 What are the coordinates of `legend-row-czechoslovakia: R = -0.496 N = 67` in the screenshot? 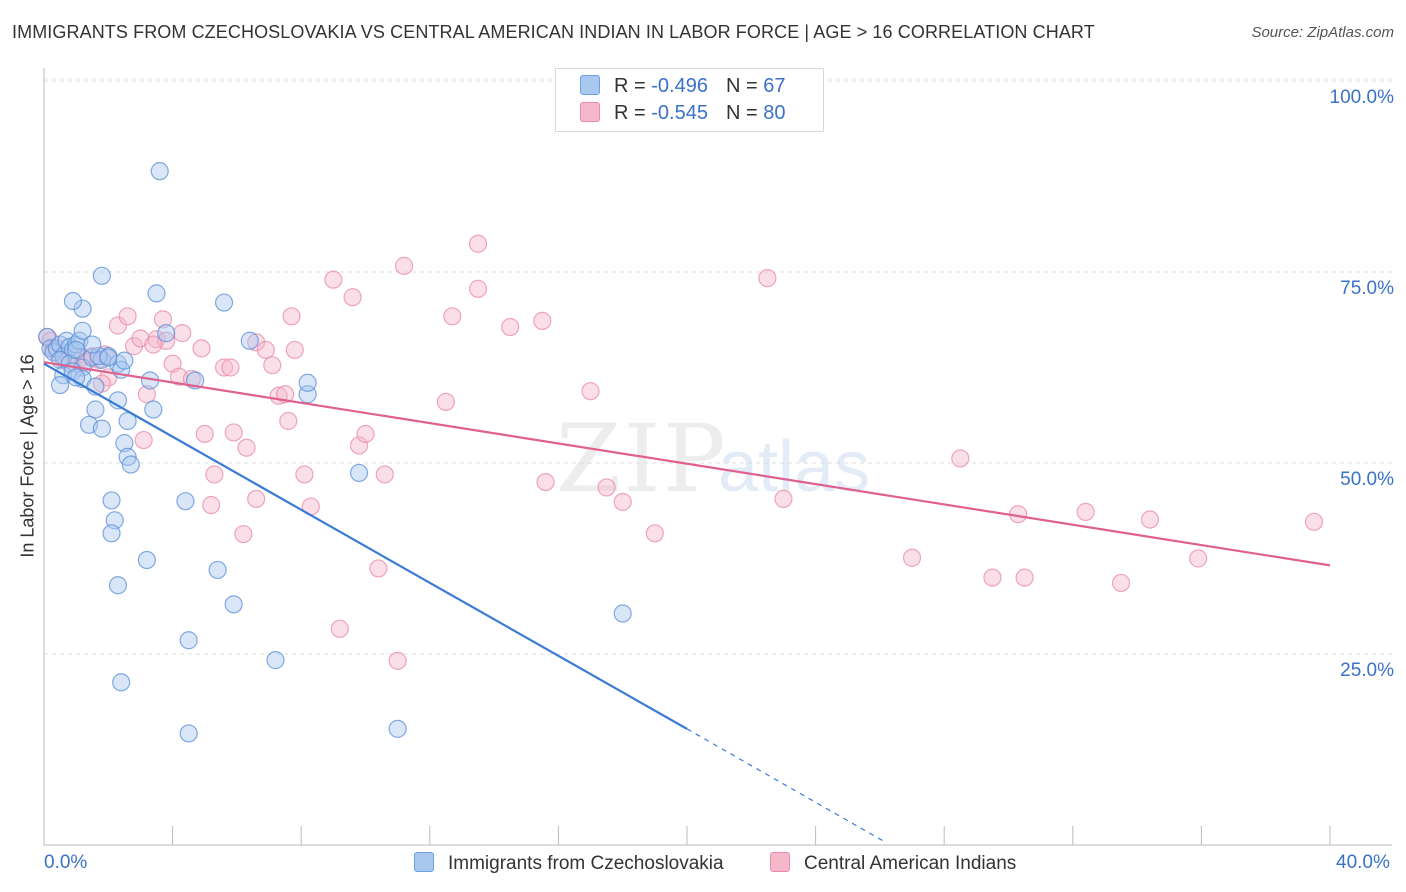 It's located at (682, 87).